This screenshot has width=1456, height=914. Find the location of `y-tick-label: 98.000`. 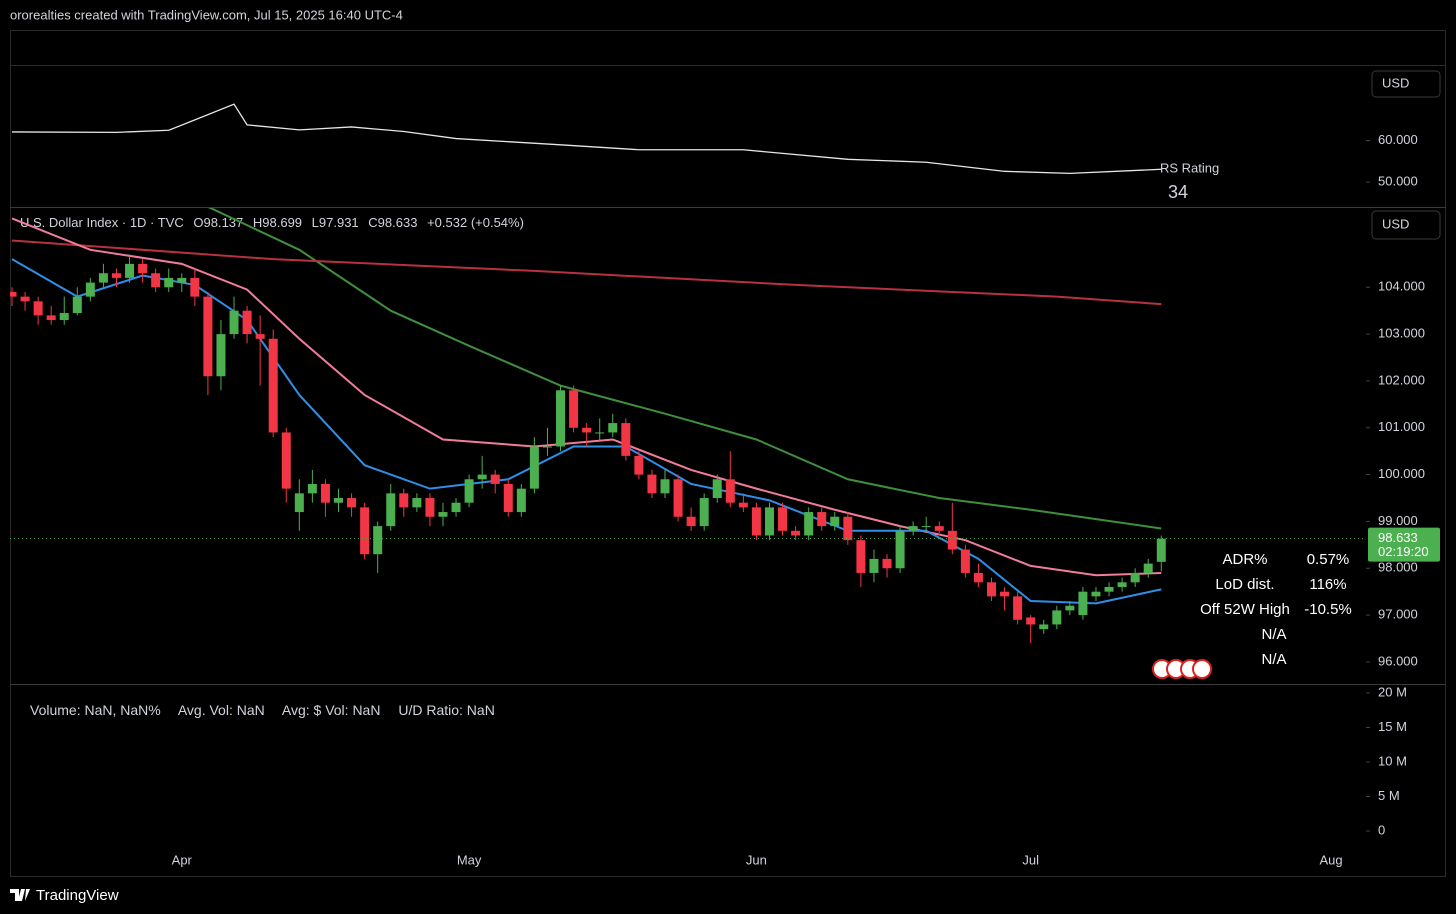

y-tick-label: 98.000 is located at coordinates (1398, 567).